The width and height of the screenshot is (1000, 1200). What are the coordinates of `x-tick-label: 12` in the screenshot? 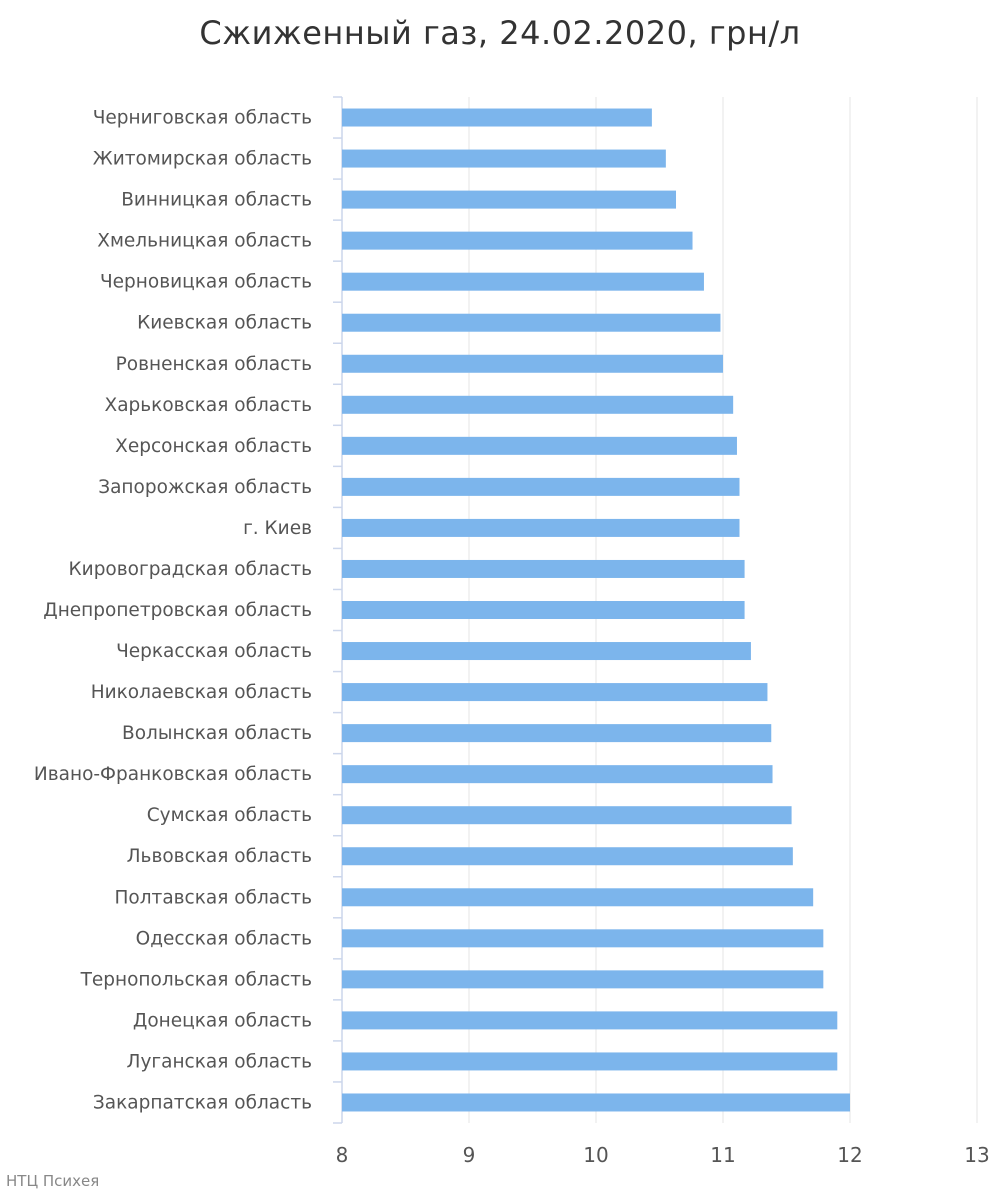 It's located at (849, 1155).